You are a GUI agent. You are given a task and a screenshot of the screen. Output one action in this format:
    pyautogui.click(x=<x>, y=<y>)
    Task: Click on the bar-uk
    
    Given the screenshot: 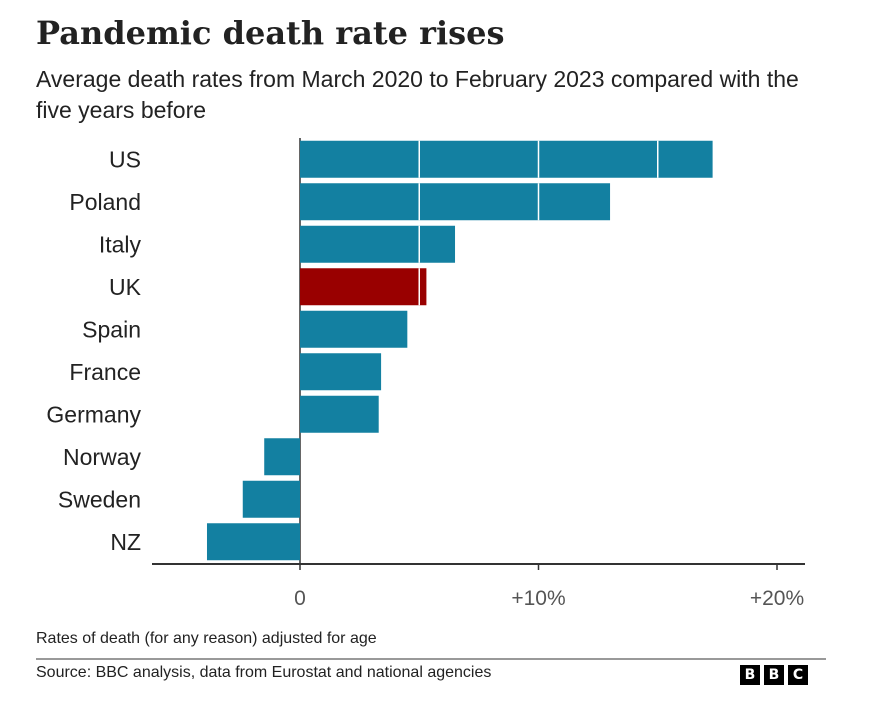 What is the action you would take?
    pyautogui.click(x=363, y=287)
    